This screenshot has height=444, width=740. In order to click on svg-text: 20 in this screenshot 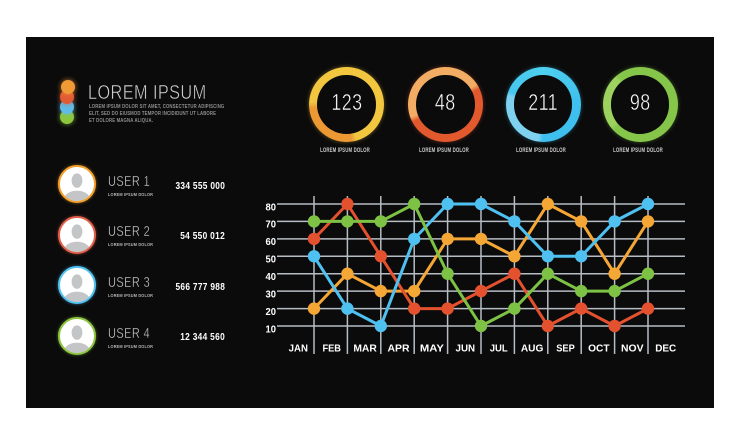, I will do `click(271, 312)`.